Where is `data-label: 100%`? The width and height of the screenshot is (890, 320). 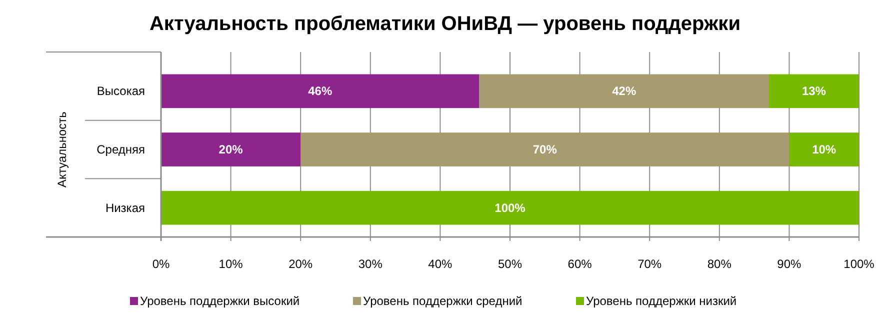 data-label: 100% is located at coordinates (510, 207).